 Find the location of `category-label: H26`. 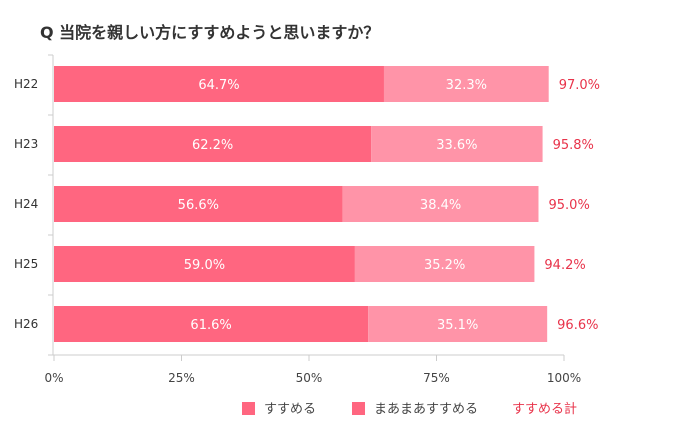

category-label: H26 is located at coordinates (26, 324).